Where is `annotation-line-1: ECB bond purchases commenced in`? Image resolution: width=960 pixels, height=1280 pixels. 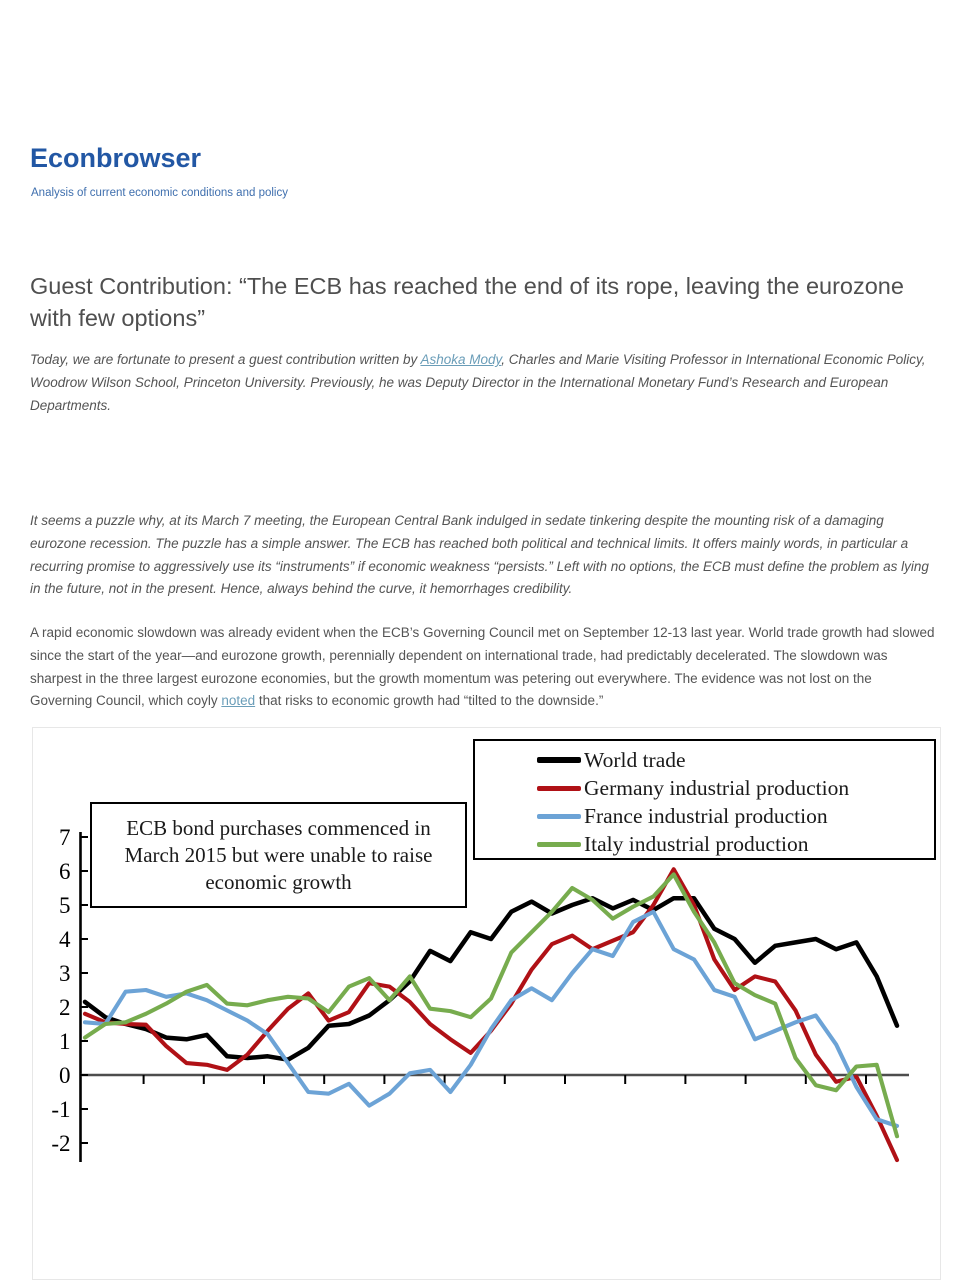
annotation-line-1: ECB bond purchases commenced in is located at coordinates (278, 828).